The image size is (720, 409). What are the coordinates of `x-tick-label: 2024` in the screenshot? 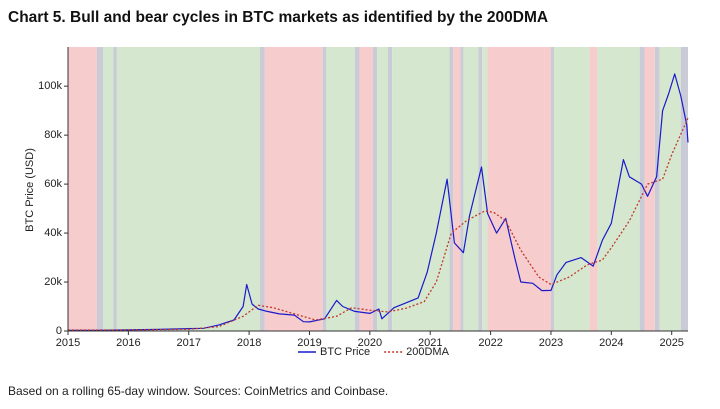 It's located at (611, 343).